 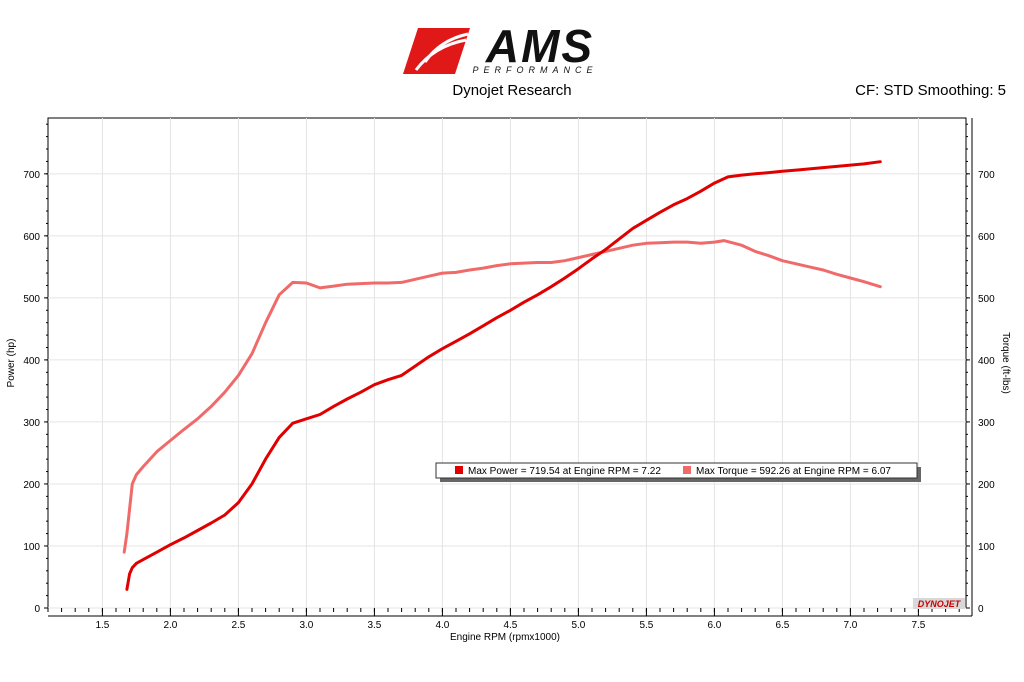 What do you see at coordinates (37, 609) in the screenshot?
I see `y-left-tick-label: 0` at bounding box center [37, 609].